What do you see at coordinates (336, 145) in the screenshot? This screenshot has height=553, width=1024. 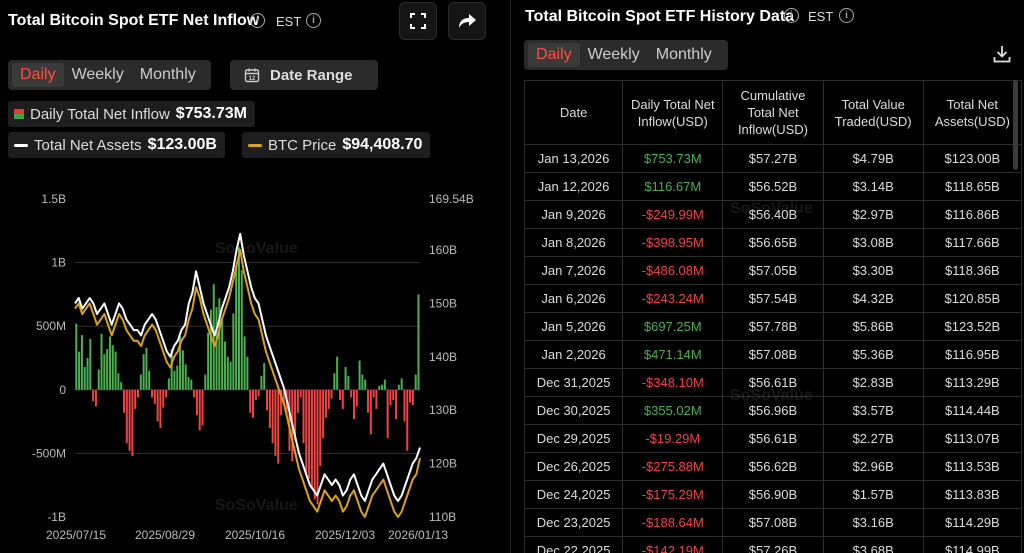 I see `legend-btc-price: BTC Price $94,408.70` at bounding box center [336, 145].